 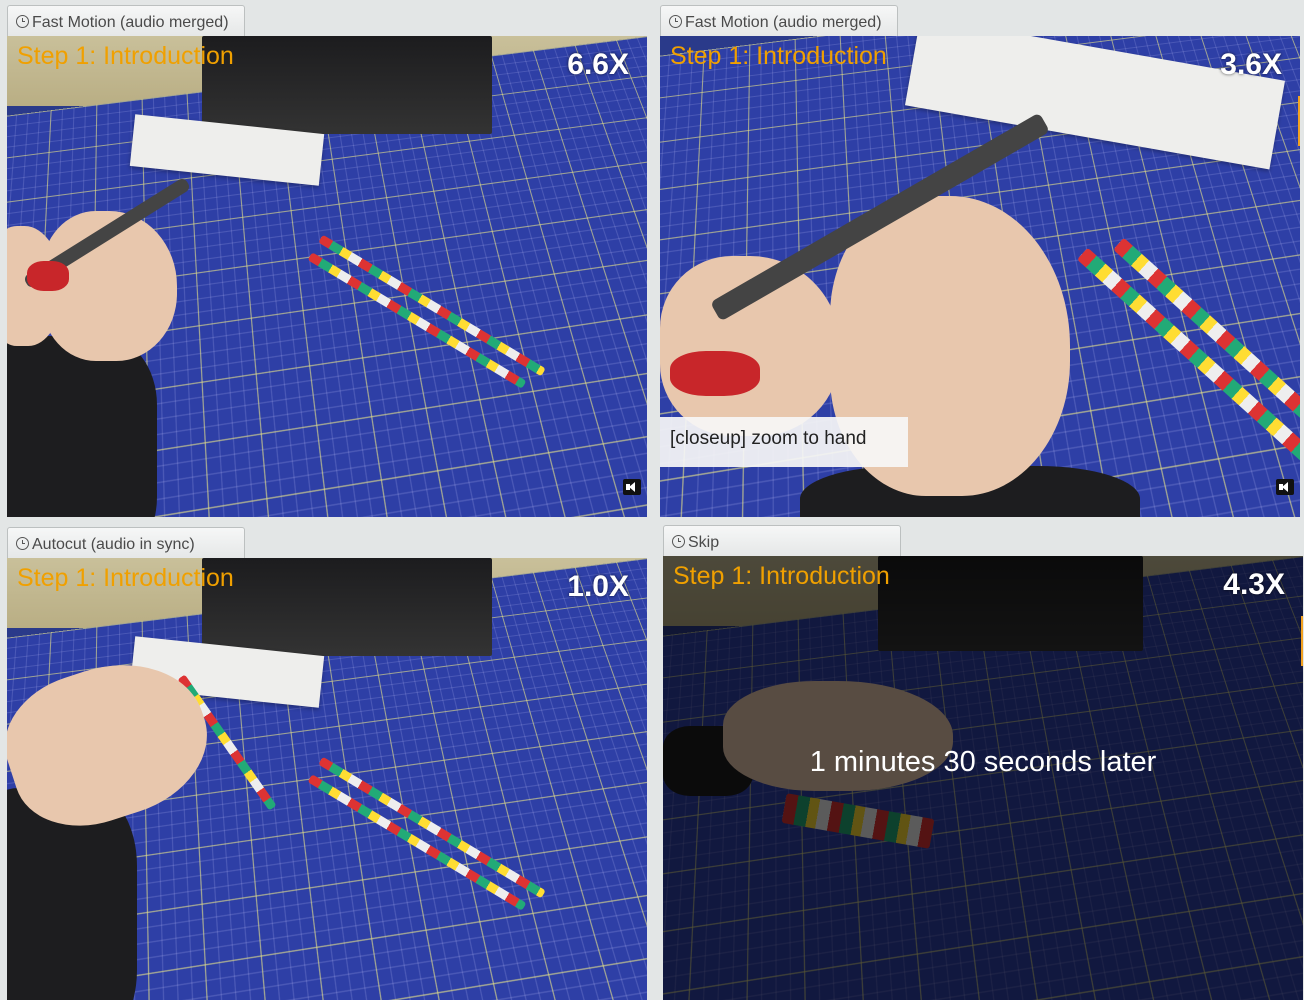 I want to click on mode-tab: Autocut (audio in sync), so click(x=126, y=544).